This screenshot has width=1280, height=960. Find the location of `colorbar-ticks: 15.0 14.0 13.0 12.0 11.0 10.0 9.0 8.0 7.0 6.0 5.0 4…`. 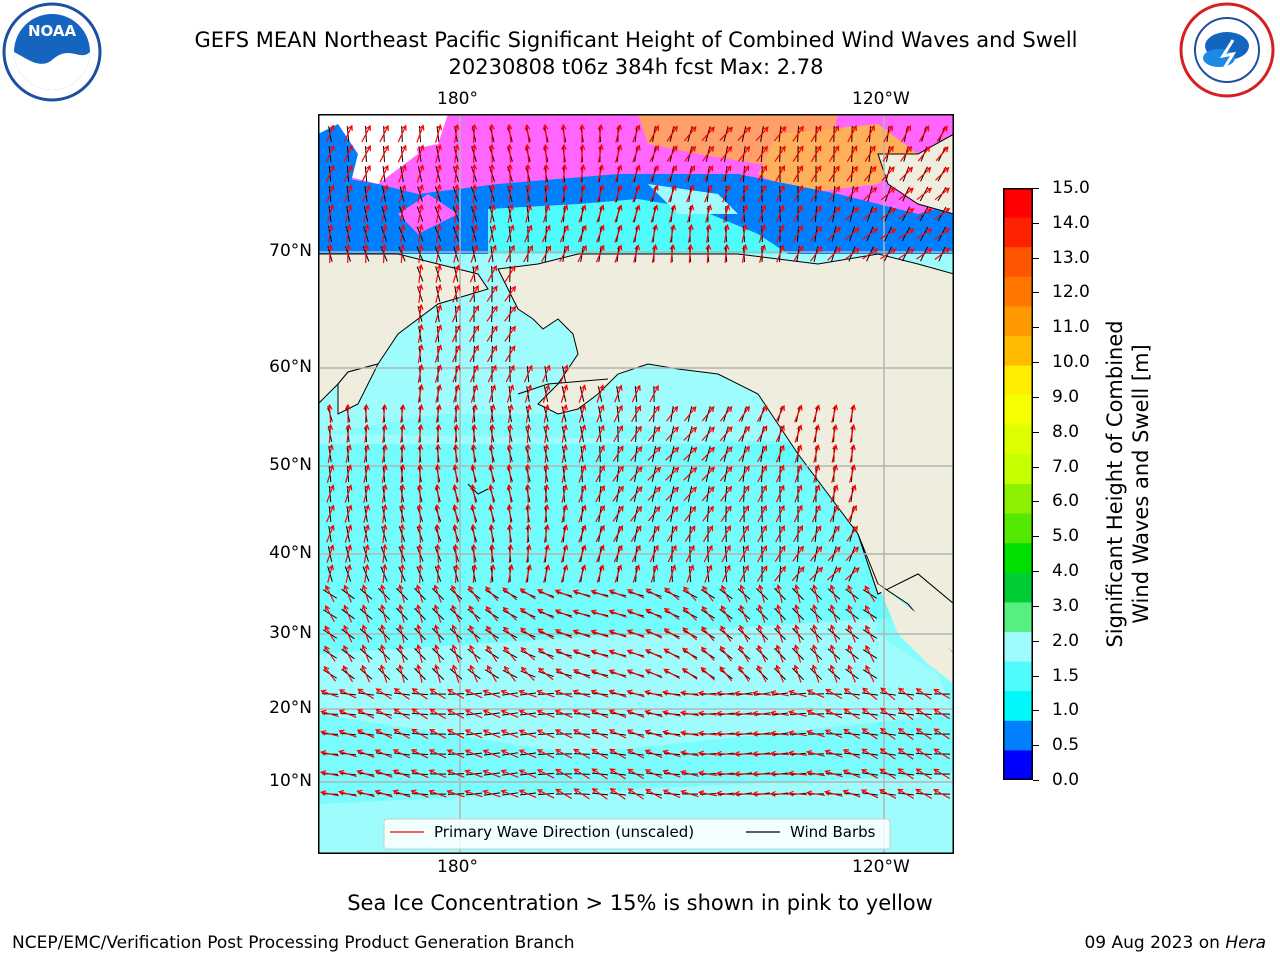

colorbar-ticks: 15.0 14.0 13.0 12.0 11.0 10.0 9.0 8.0 7.0 6.0 5.0 4… is located at coordinates (1066, 489).